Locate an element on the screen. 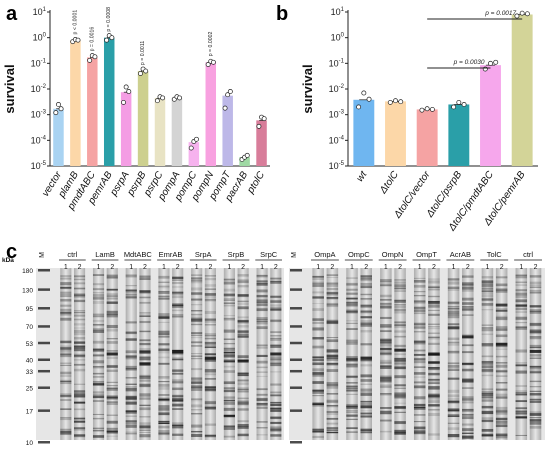 This screenshot has height=451, width=550. marker-label: 17 is located at coordinates (30, 411).